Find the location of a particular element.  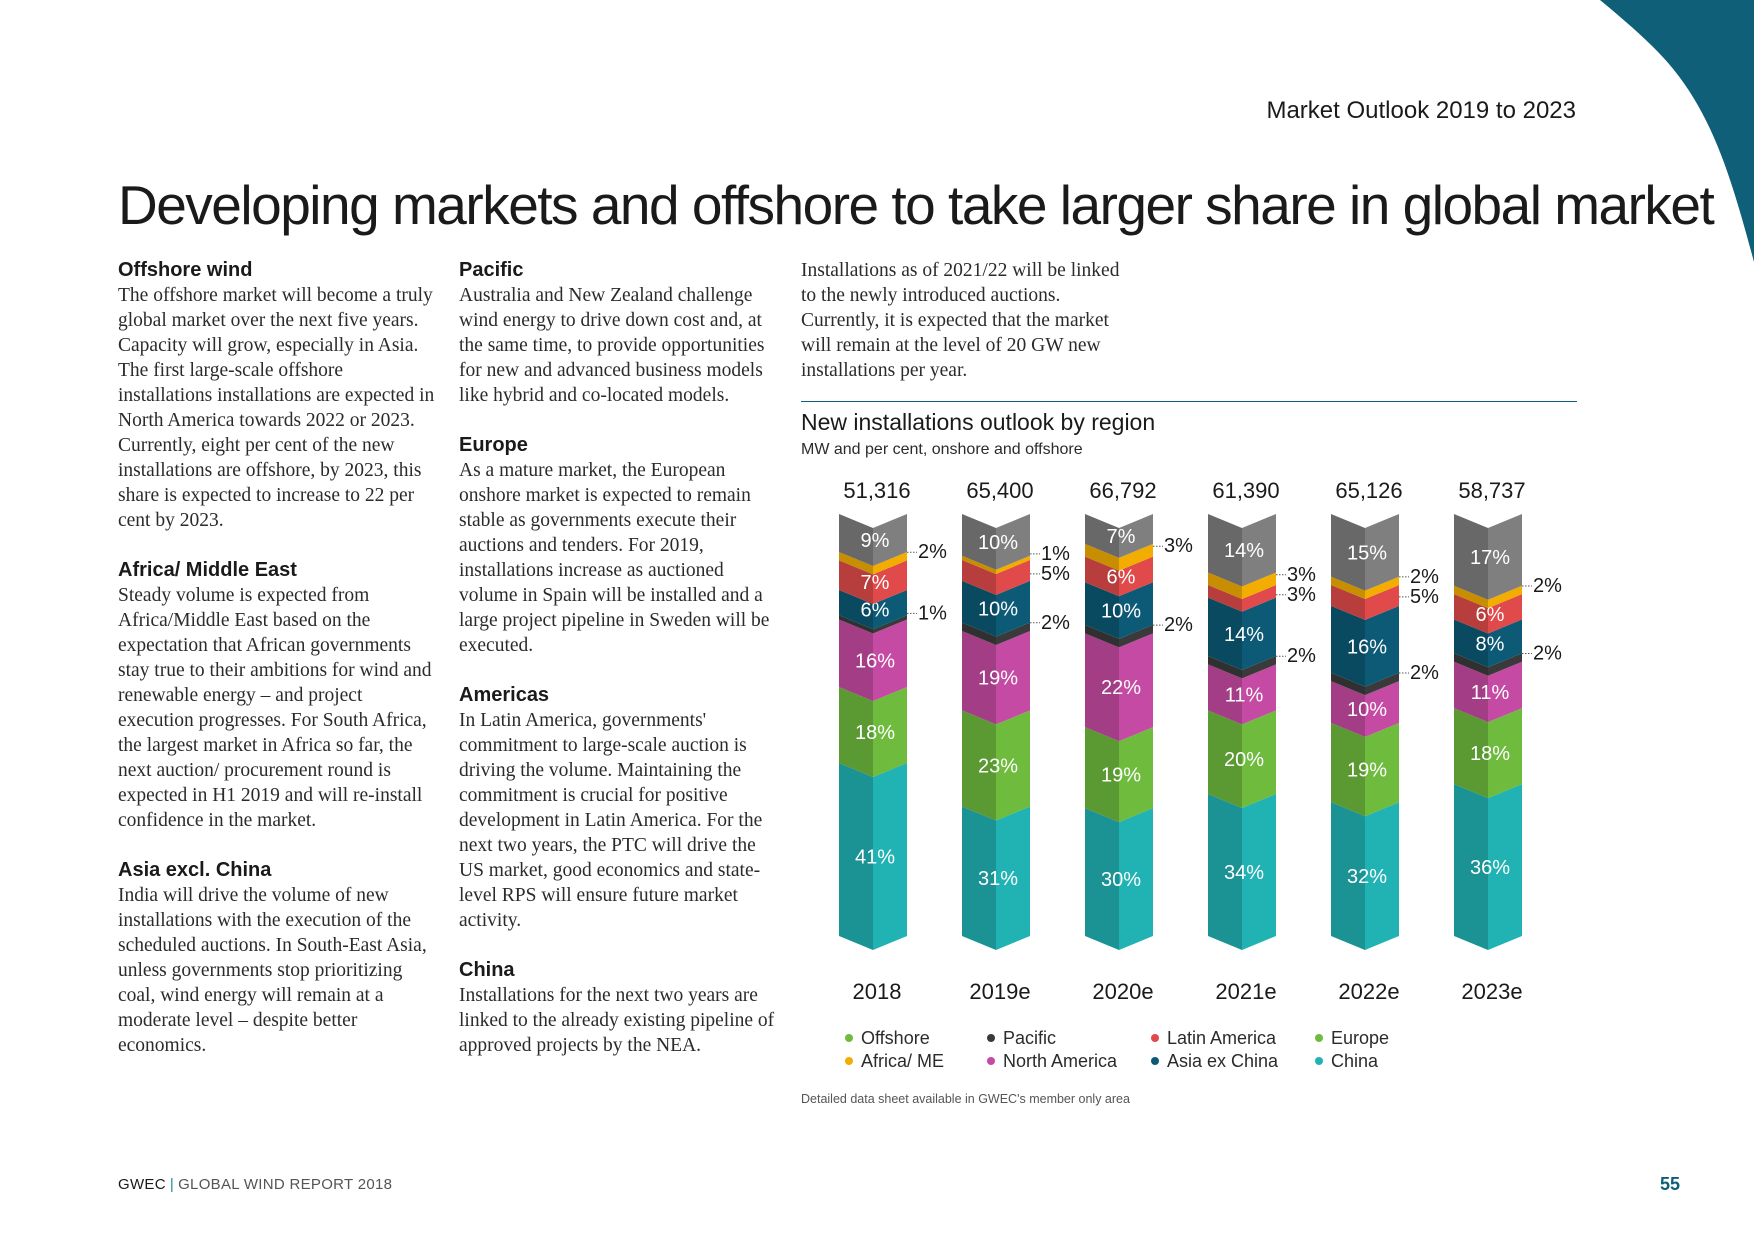

legend-item-china: China is located at coordinates (1346, 1061).